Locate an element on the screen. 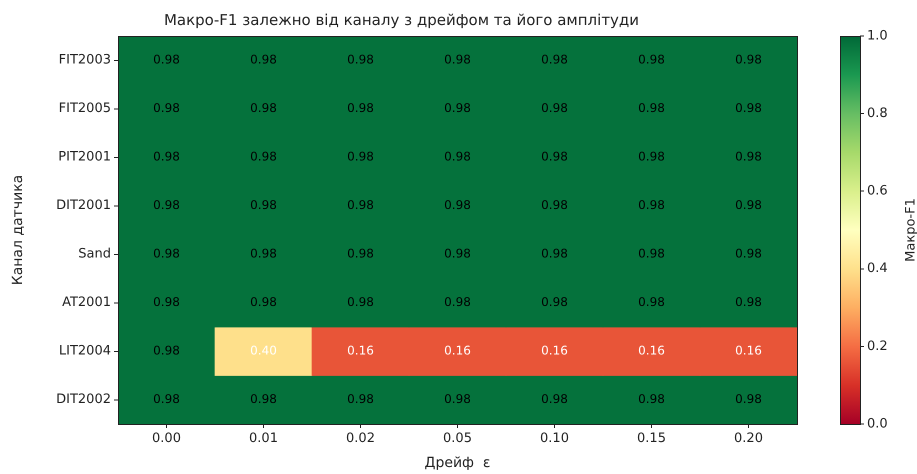 Image resolution: width=917 pixels, height=474 pixels. y-tick-label: DIT2002 is located at coordinates (83, 400).